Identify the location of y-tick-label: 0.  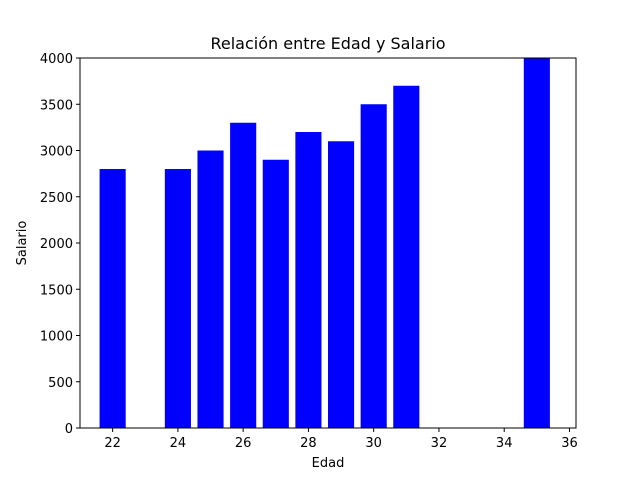
(69, 429).